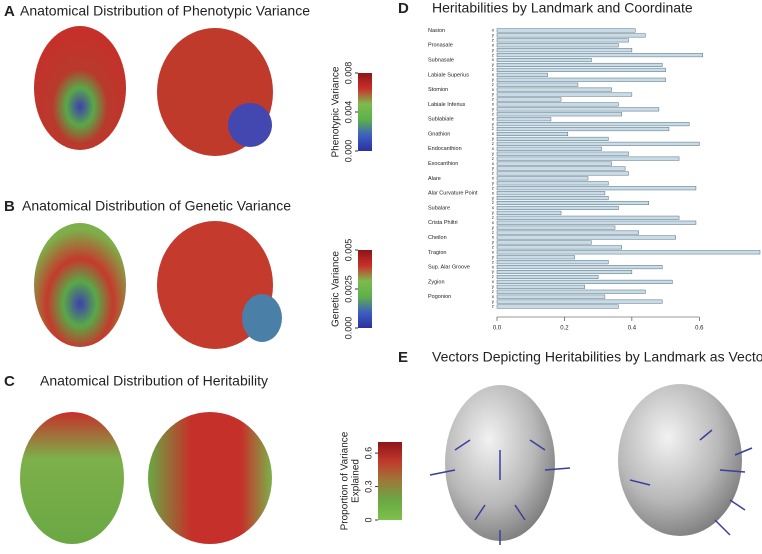 Image resolution: width=762 pixels, height=554 pixels. I want to click on group-label: Labiale Superius, so click(448, 75).